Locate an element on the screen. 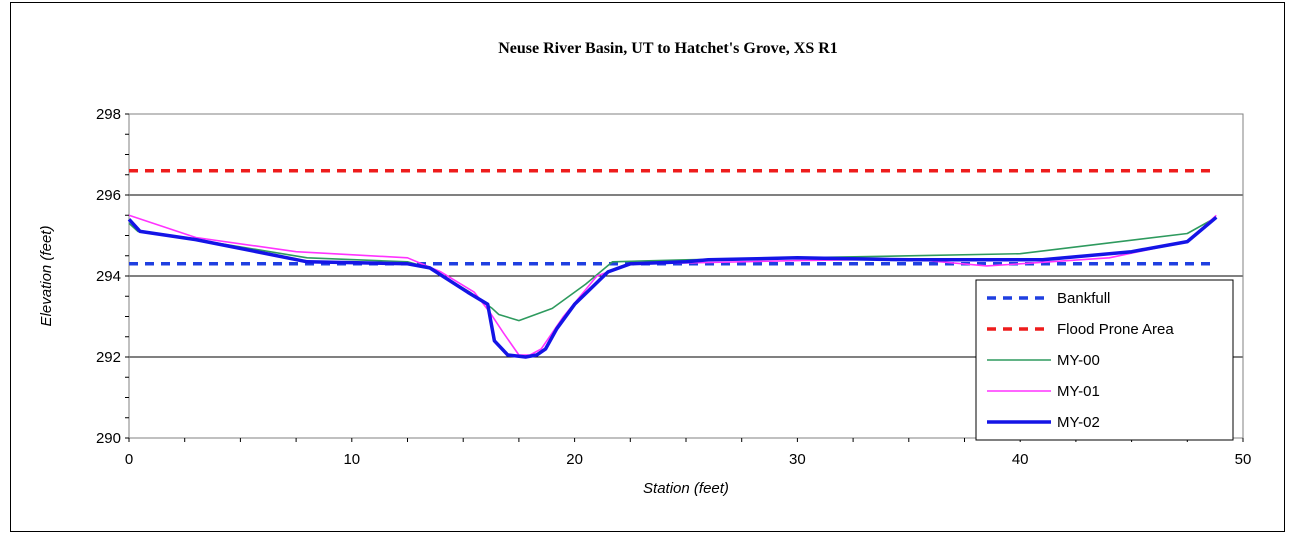 This screenshot has width=1289, height=534. legend-label: MY-01 is located at coordinates (1078, 391).